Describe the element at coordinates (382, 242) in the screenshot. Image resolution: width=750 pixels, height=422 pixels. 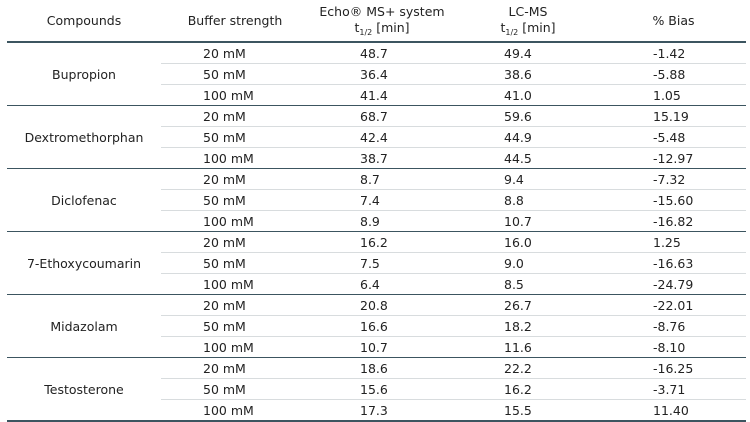
I see `echo-half-life-cell: 16.2` at that location.